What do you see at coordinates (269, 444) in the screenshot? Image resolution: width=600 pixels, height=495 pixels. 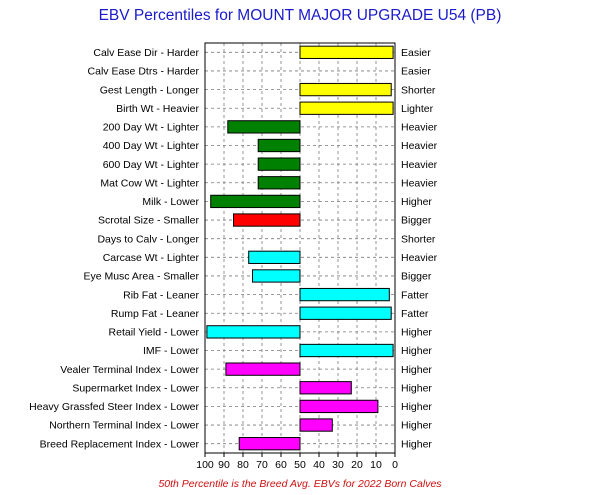 I see `bar-breed-replacement-index-lower` at bounding box center [269, 444].